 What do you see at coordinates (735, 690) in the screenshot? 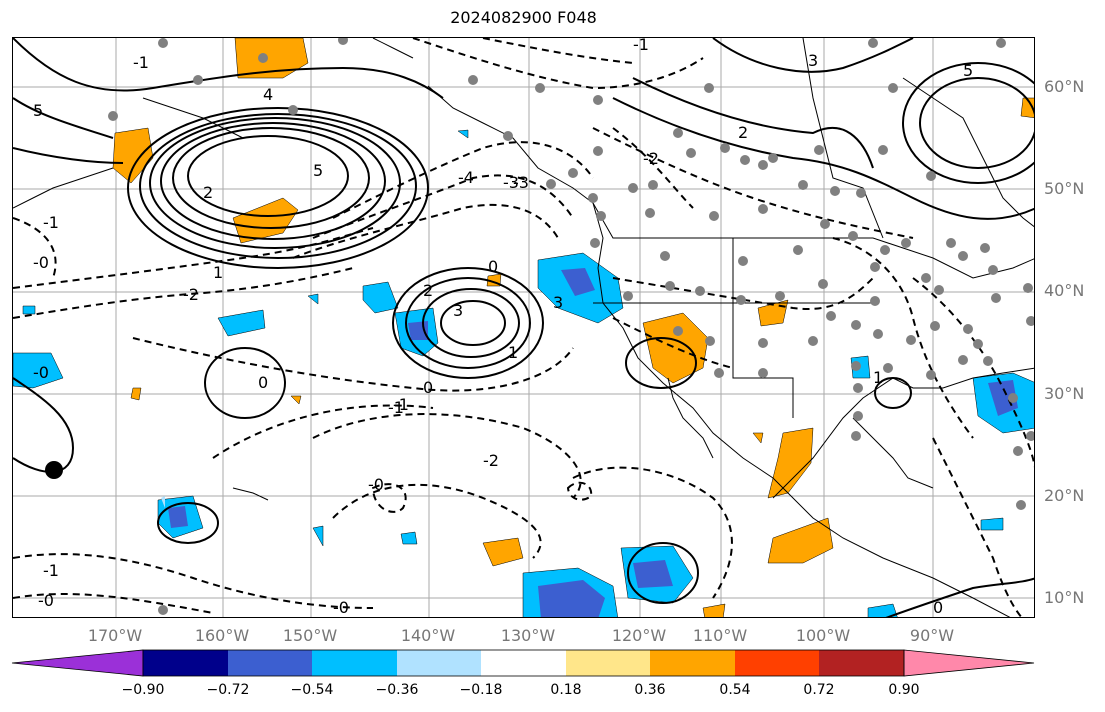
I see `colorbar-tick: 0.54` at bounding box center [735, 690].